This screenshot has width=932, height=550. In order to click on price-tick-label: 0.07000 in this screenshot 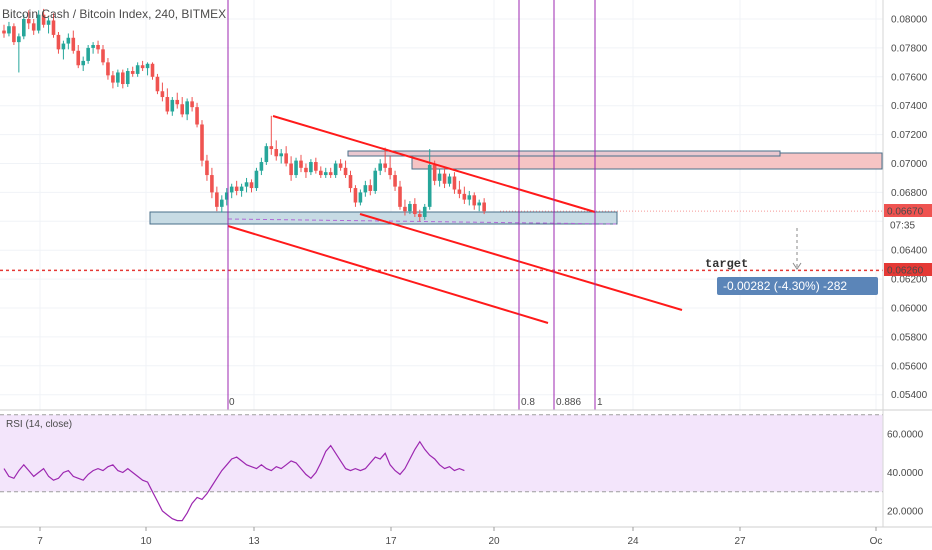, I will do `click(909, 164)`.